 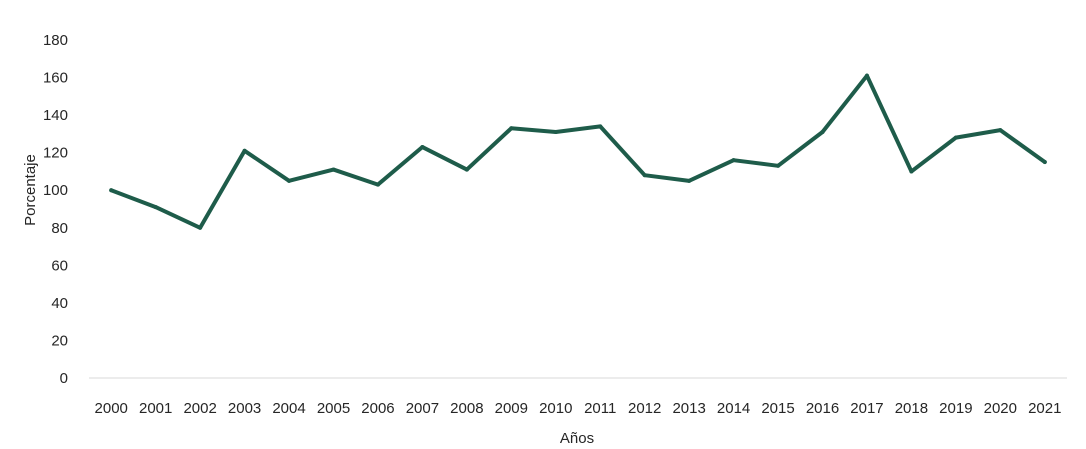 What do you see at coordinates (55, 40) in the screenshot?
I see `y-tick-label: 180` at bounding box center [55, 40].